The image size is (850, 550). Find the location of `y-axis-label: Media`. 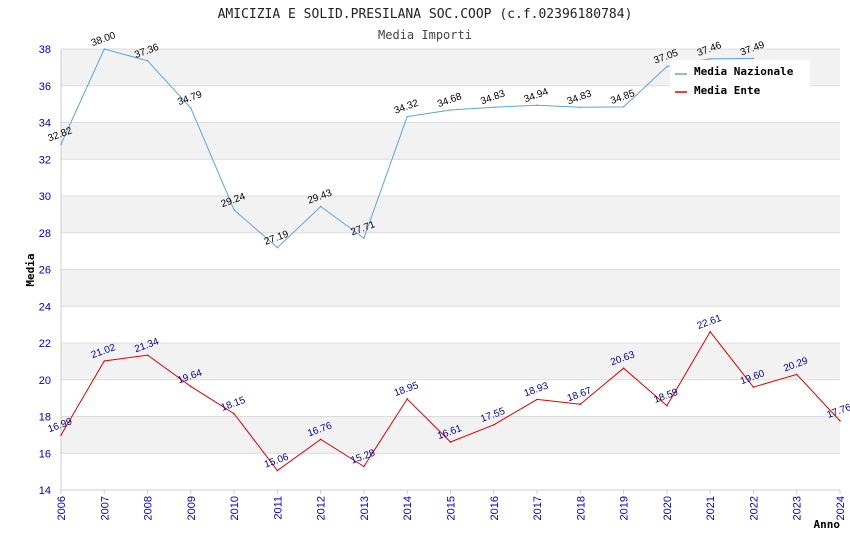

y-axis-label: Media is located at coordinates (30, 269).